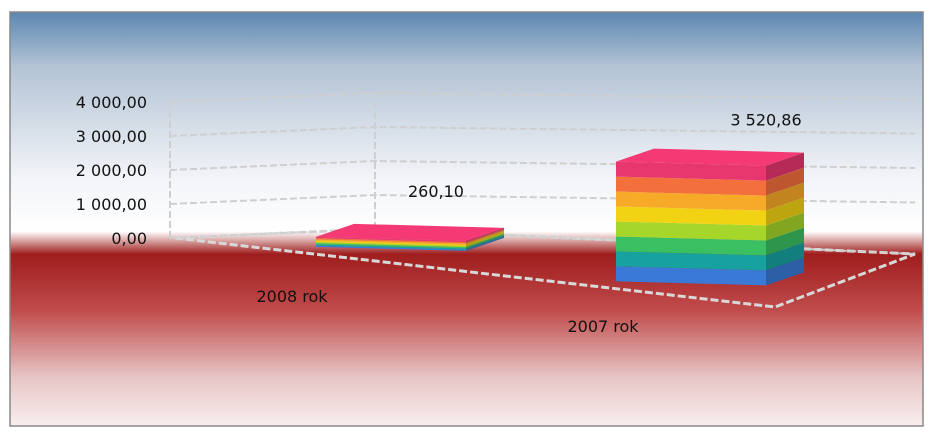 Image resolution: width=935 pixels, height=437 pixels. I want to click on y-tick-label: 0,00, so click(129, 238).